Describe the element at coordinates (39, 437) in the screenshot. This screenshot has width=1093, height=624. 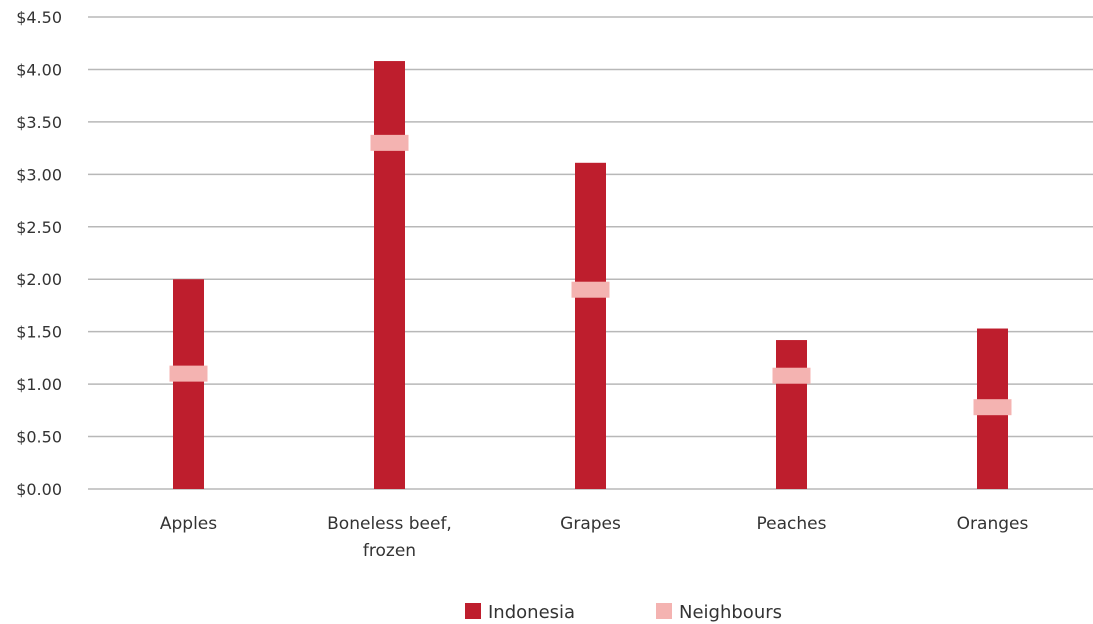
I see `y-tick-label: $0.50` at that location.